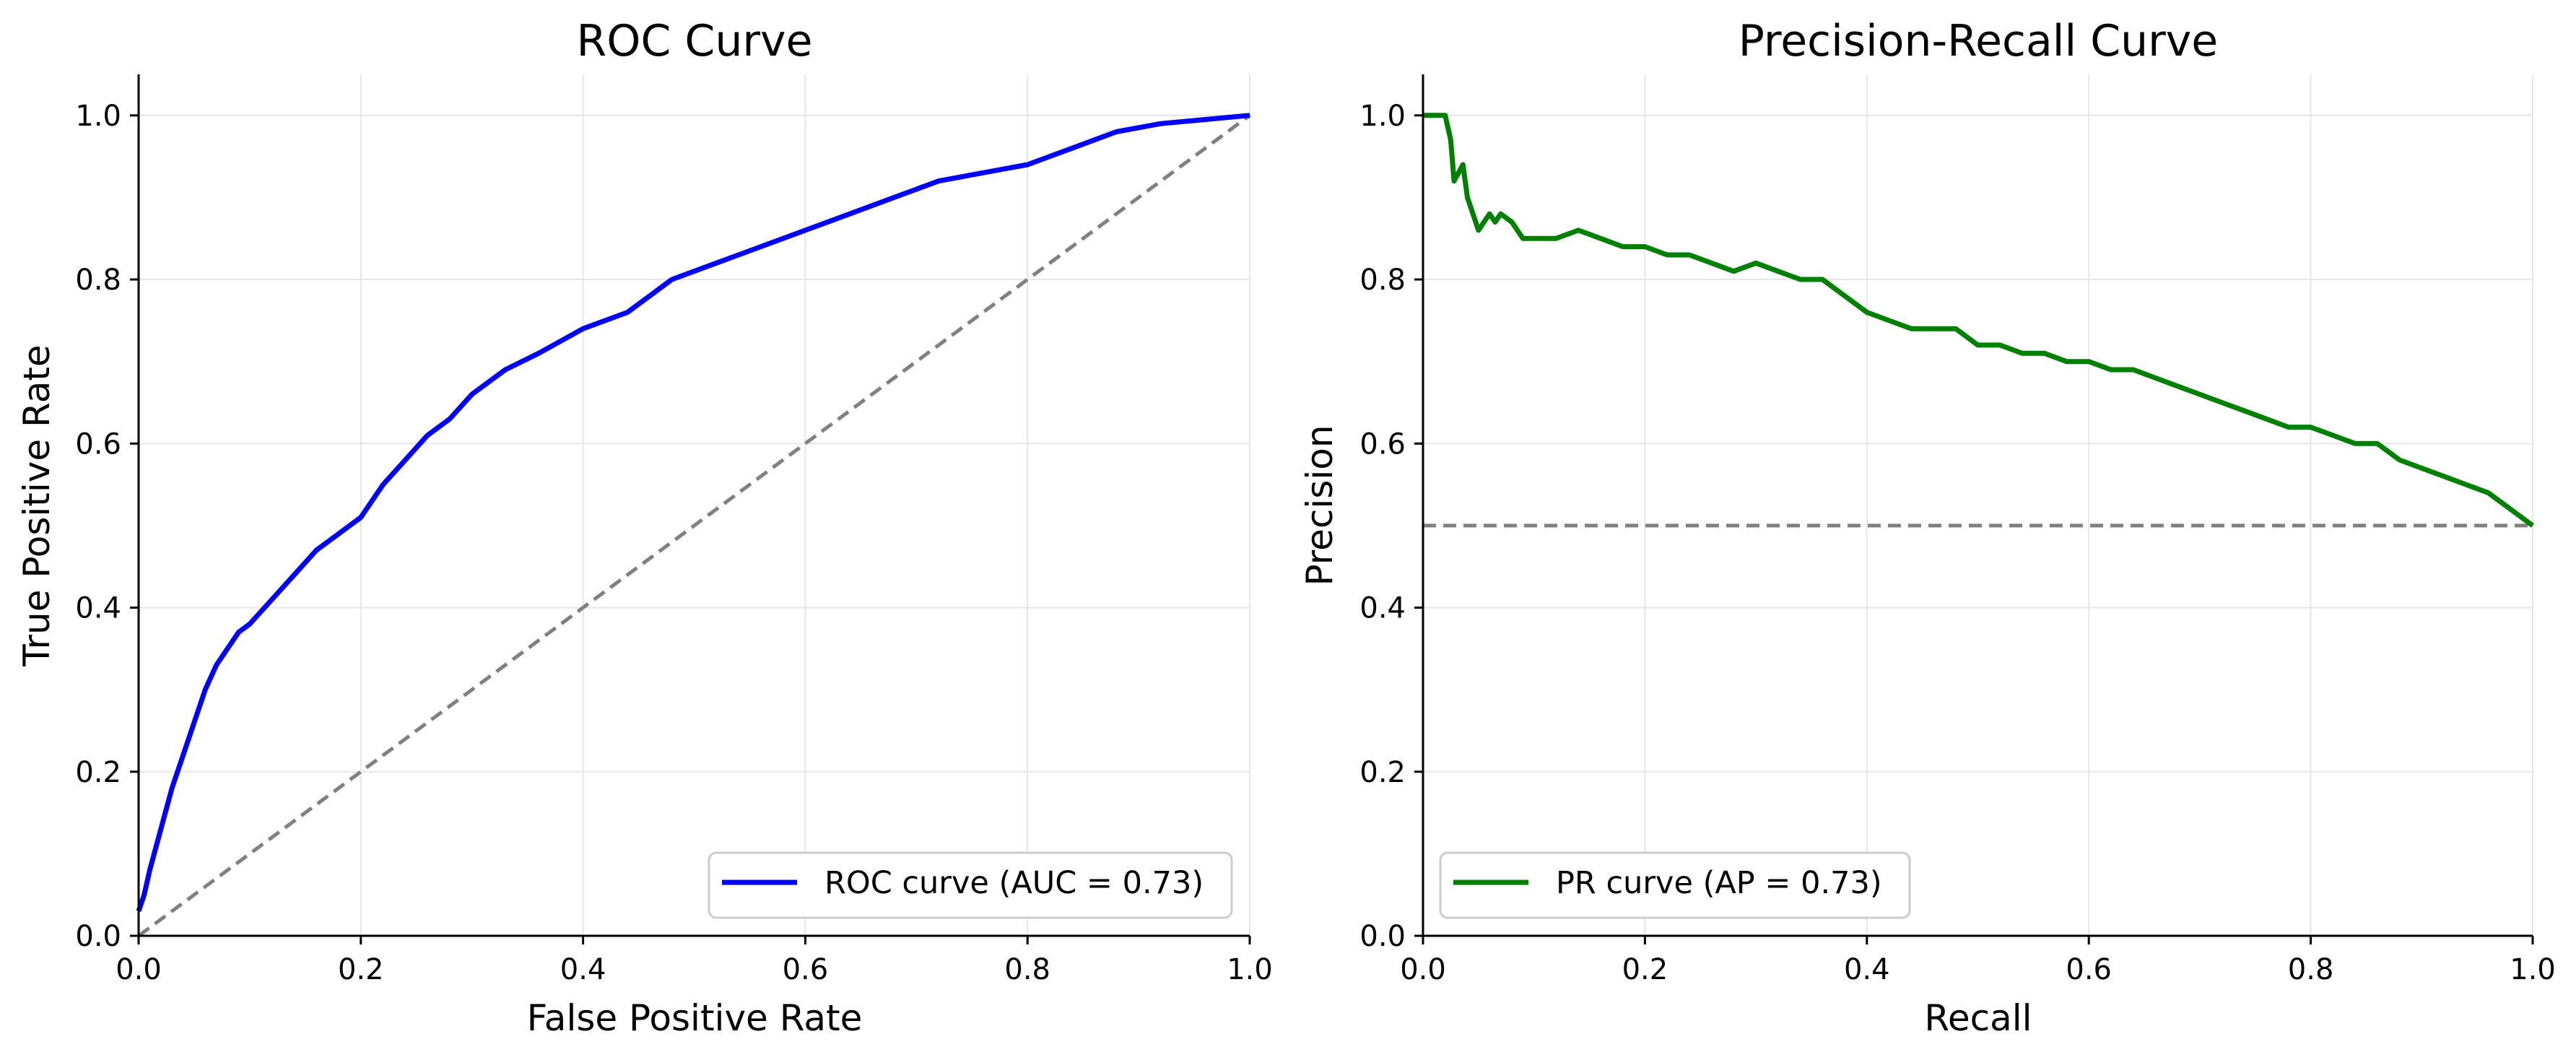 This screenshot has width=2576, height=1060. I want to click on roc-y-tick-label: 0.6, so click(98, 444).